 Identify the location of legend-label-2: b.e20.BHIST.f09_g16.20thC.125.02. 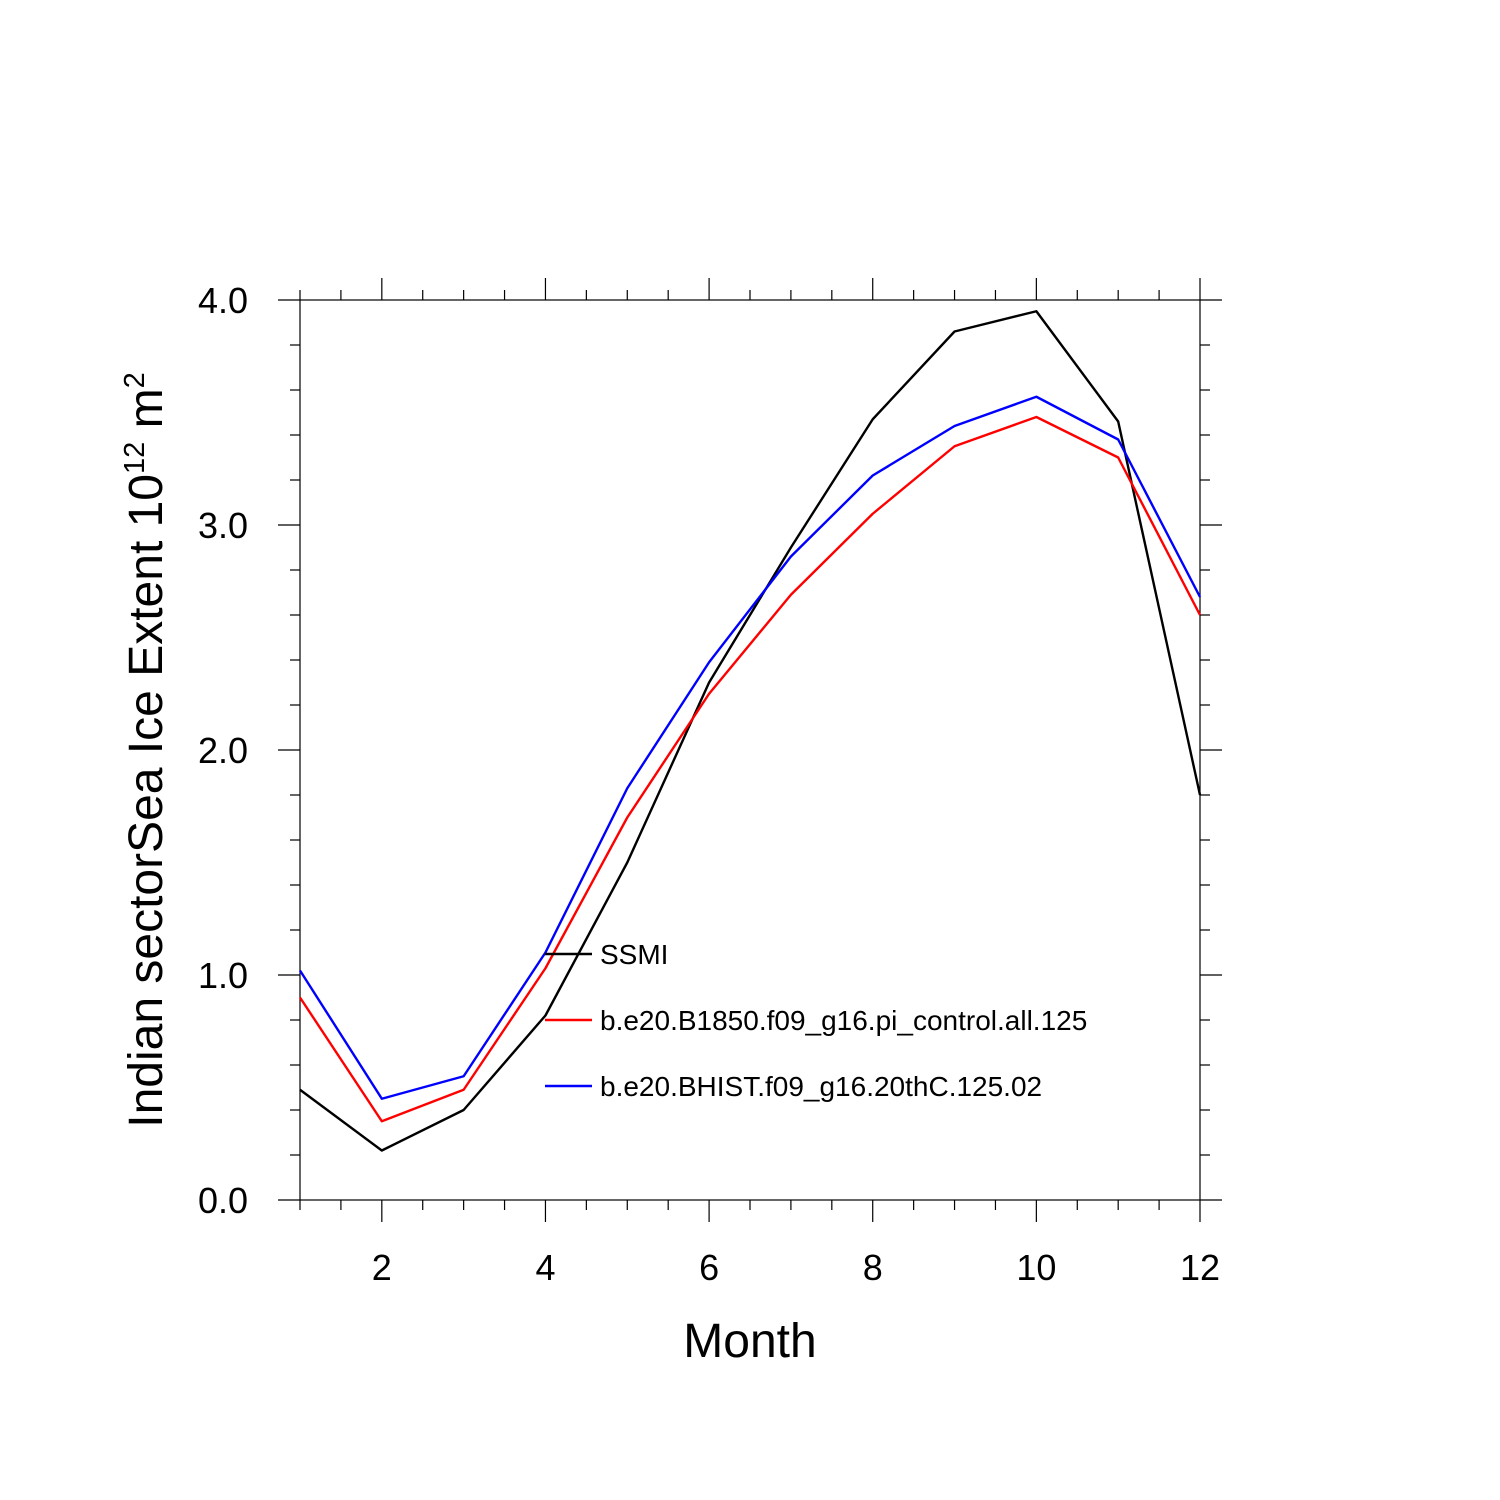
(821, 1086).